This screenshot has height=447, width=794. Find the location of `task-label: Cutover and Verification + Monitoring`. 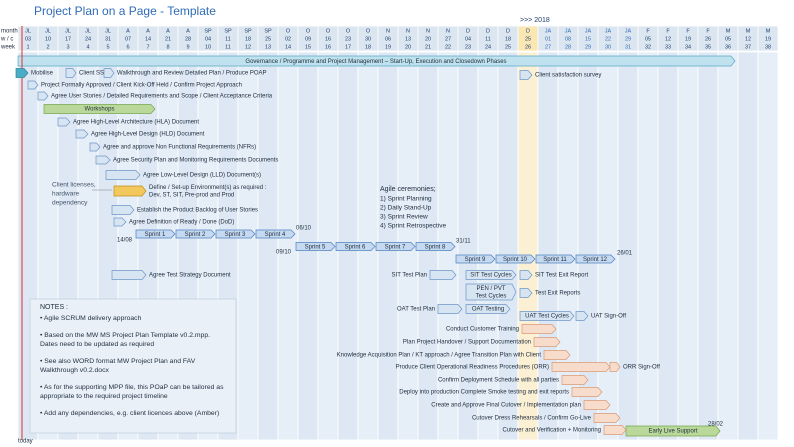

task-label: Cutover and Verification + Monitoring is located at coordinates (551, 431).